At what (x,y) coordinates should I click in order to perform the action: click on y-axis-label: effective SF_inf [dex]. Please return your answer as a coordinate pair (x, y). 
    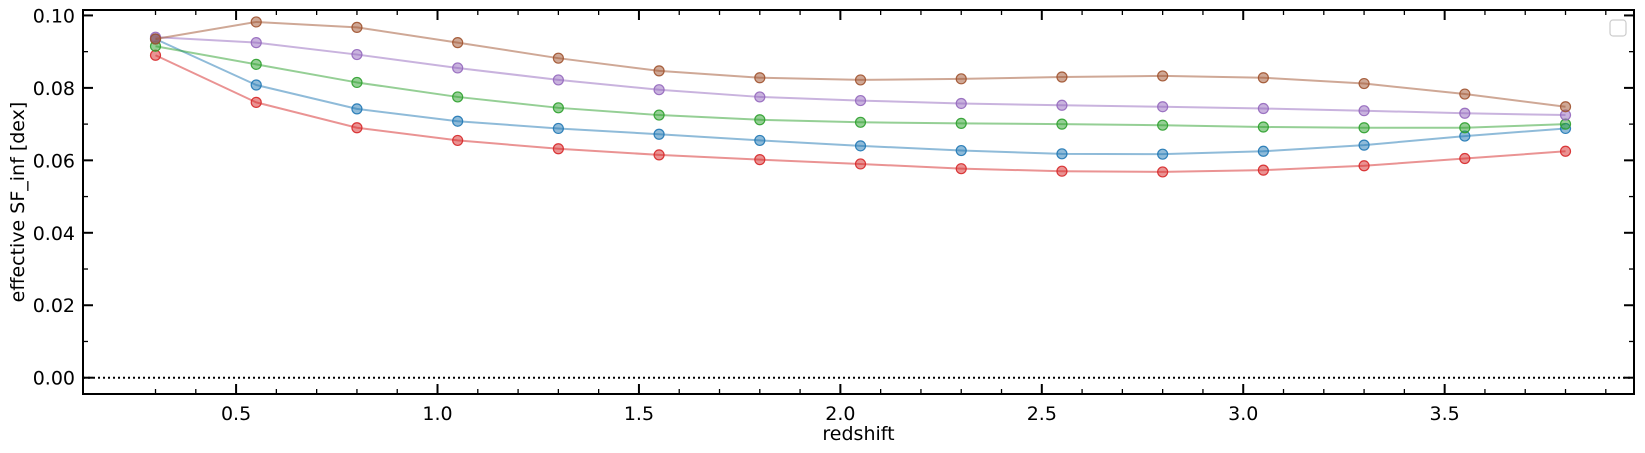
    Looking at the image, I should click on (18, 202).